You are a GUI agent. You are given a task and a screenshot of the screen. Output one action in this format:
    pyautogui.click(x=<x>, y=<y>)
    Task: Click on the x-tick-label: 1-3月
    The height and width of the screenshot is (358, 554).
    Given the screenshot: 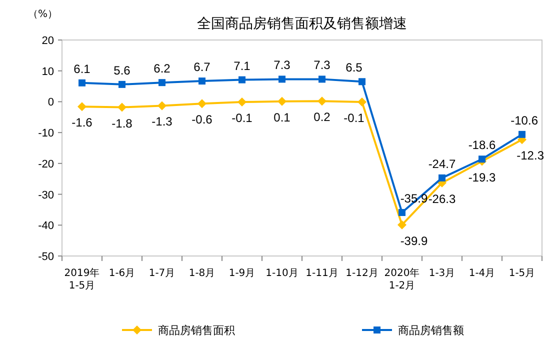 What is the action you would take?
    pyautogui.click(x=442, y=273)
    